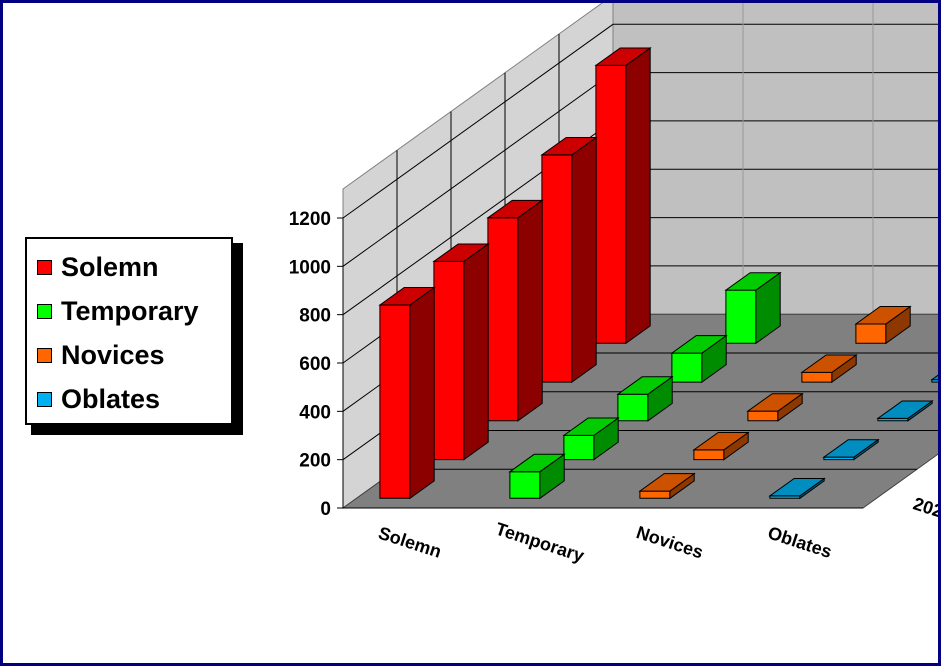 This screenshot has width=941, height=666. What do you see at coordinates (537, 463) in the screenshot?
I see `bar-temporary-2025-top` at bounding box center [537, 463].